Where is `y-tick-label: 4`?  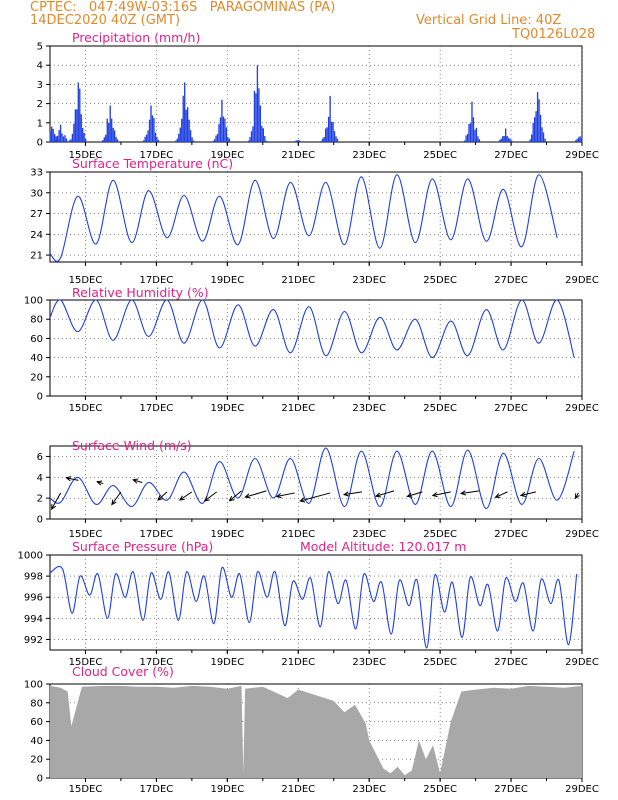 y-tick-label: 4 is located at coordinates (40, 66).